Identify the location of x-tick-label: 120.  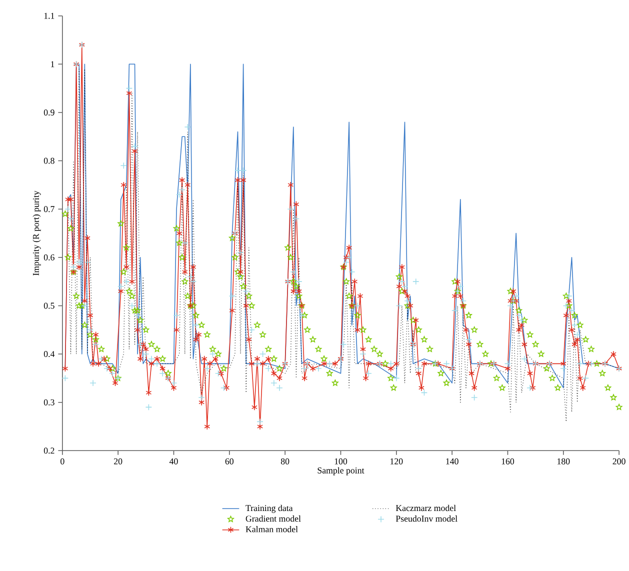
(396, 461).